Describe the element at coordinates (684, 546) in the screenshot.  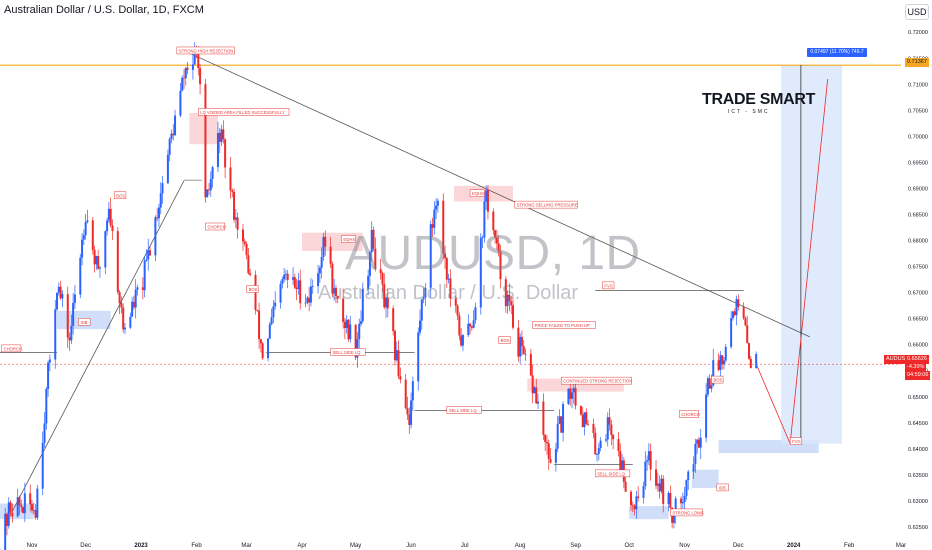
I see `x-tick-label: Nov` at that location.